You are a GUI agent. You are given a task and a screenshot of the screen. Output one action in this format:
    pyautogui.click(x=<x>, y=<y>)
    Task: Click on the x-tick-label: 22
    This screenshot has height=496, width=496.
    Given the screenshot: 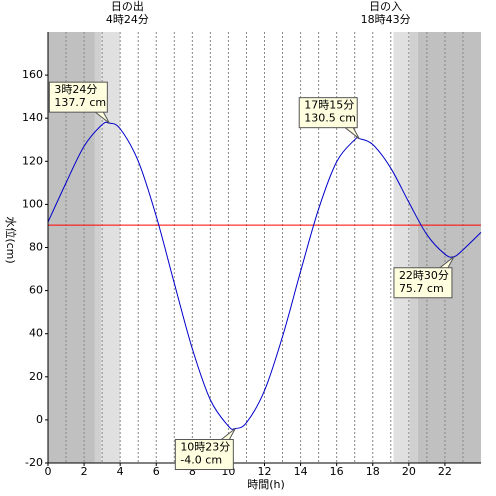 What is the action you would take?
    pyautogui.click(x=445, y=471)
    